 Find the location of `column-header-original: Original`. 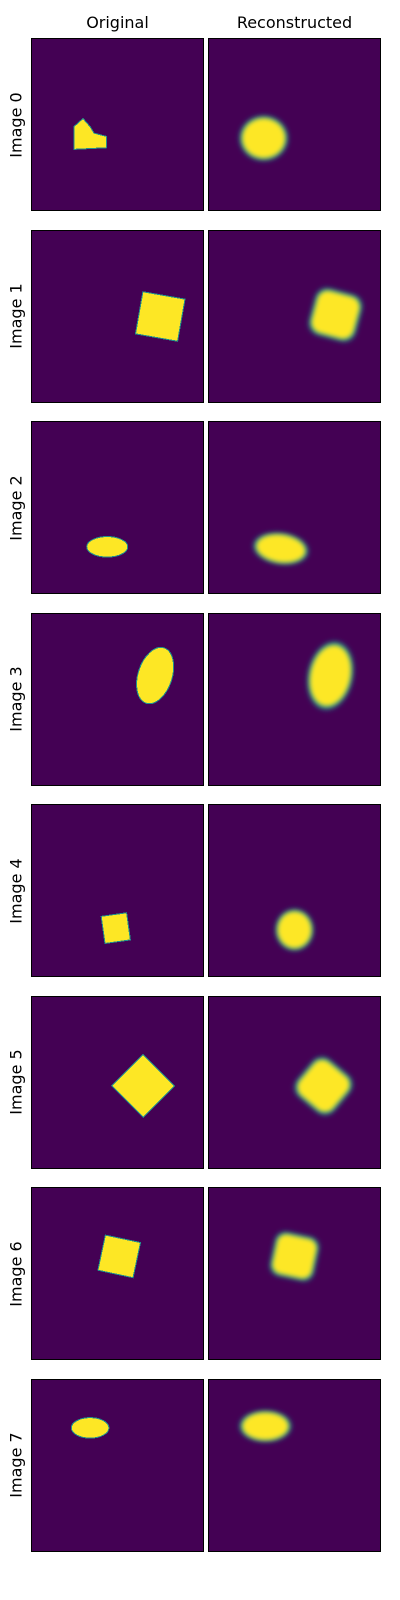

column-header-original: Original is located at coordinates (117, 22).